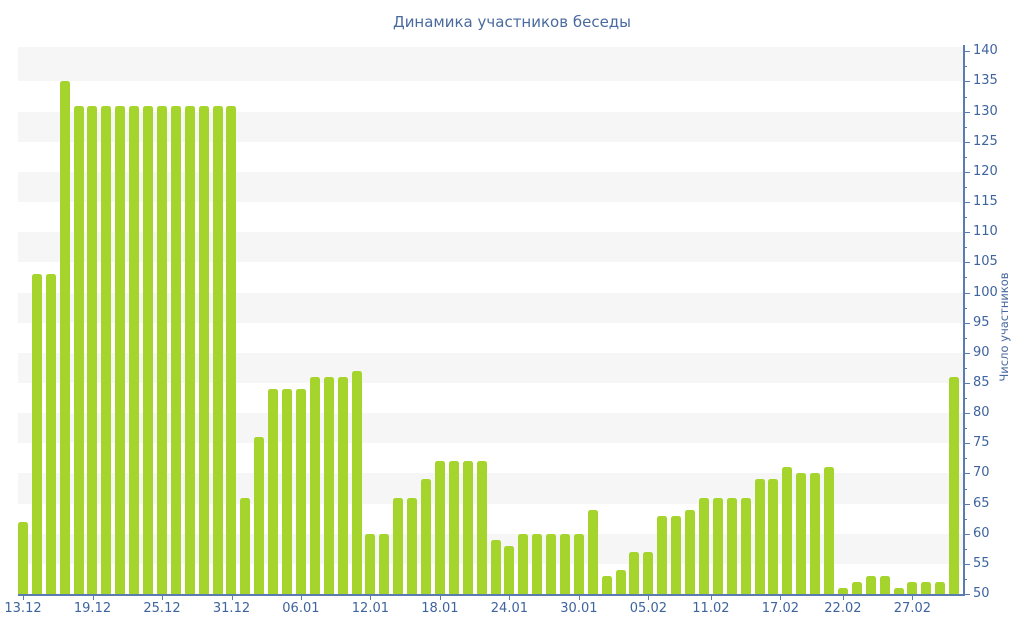  Describe the element at coordinates (509, 608) in the screenshot. I see `x-tick-label: 24.01` at that location.